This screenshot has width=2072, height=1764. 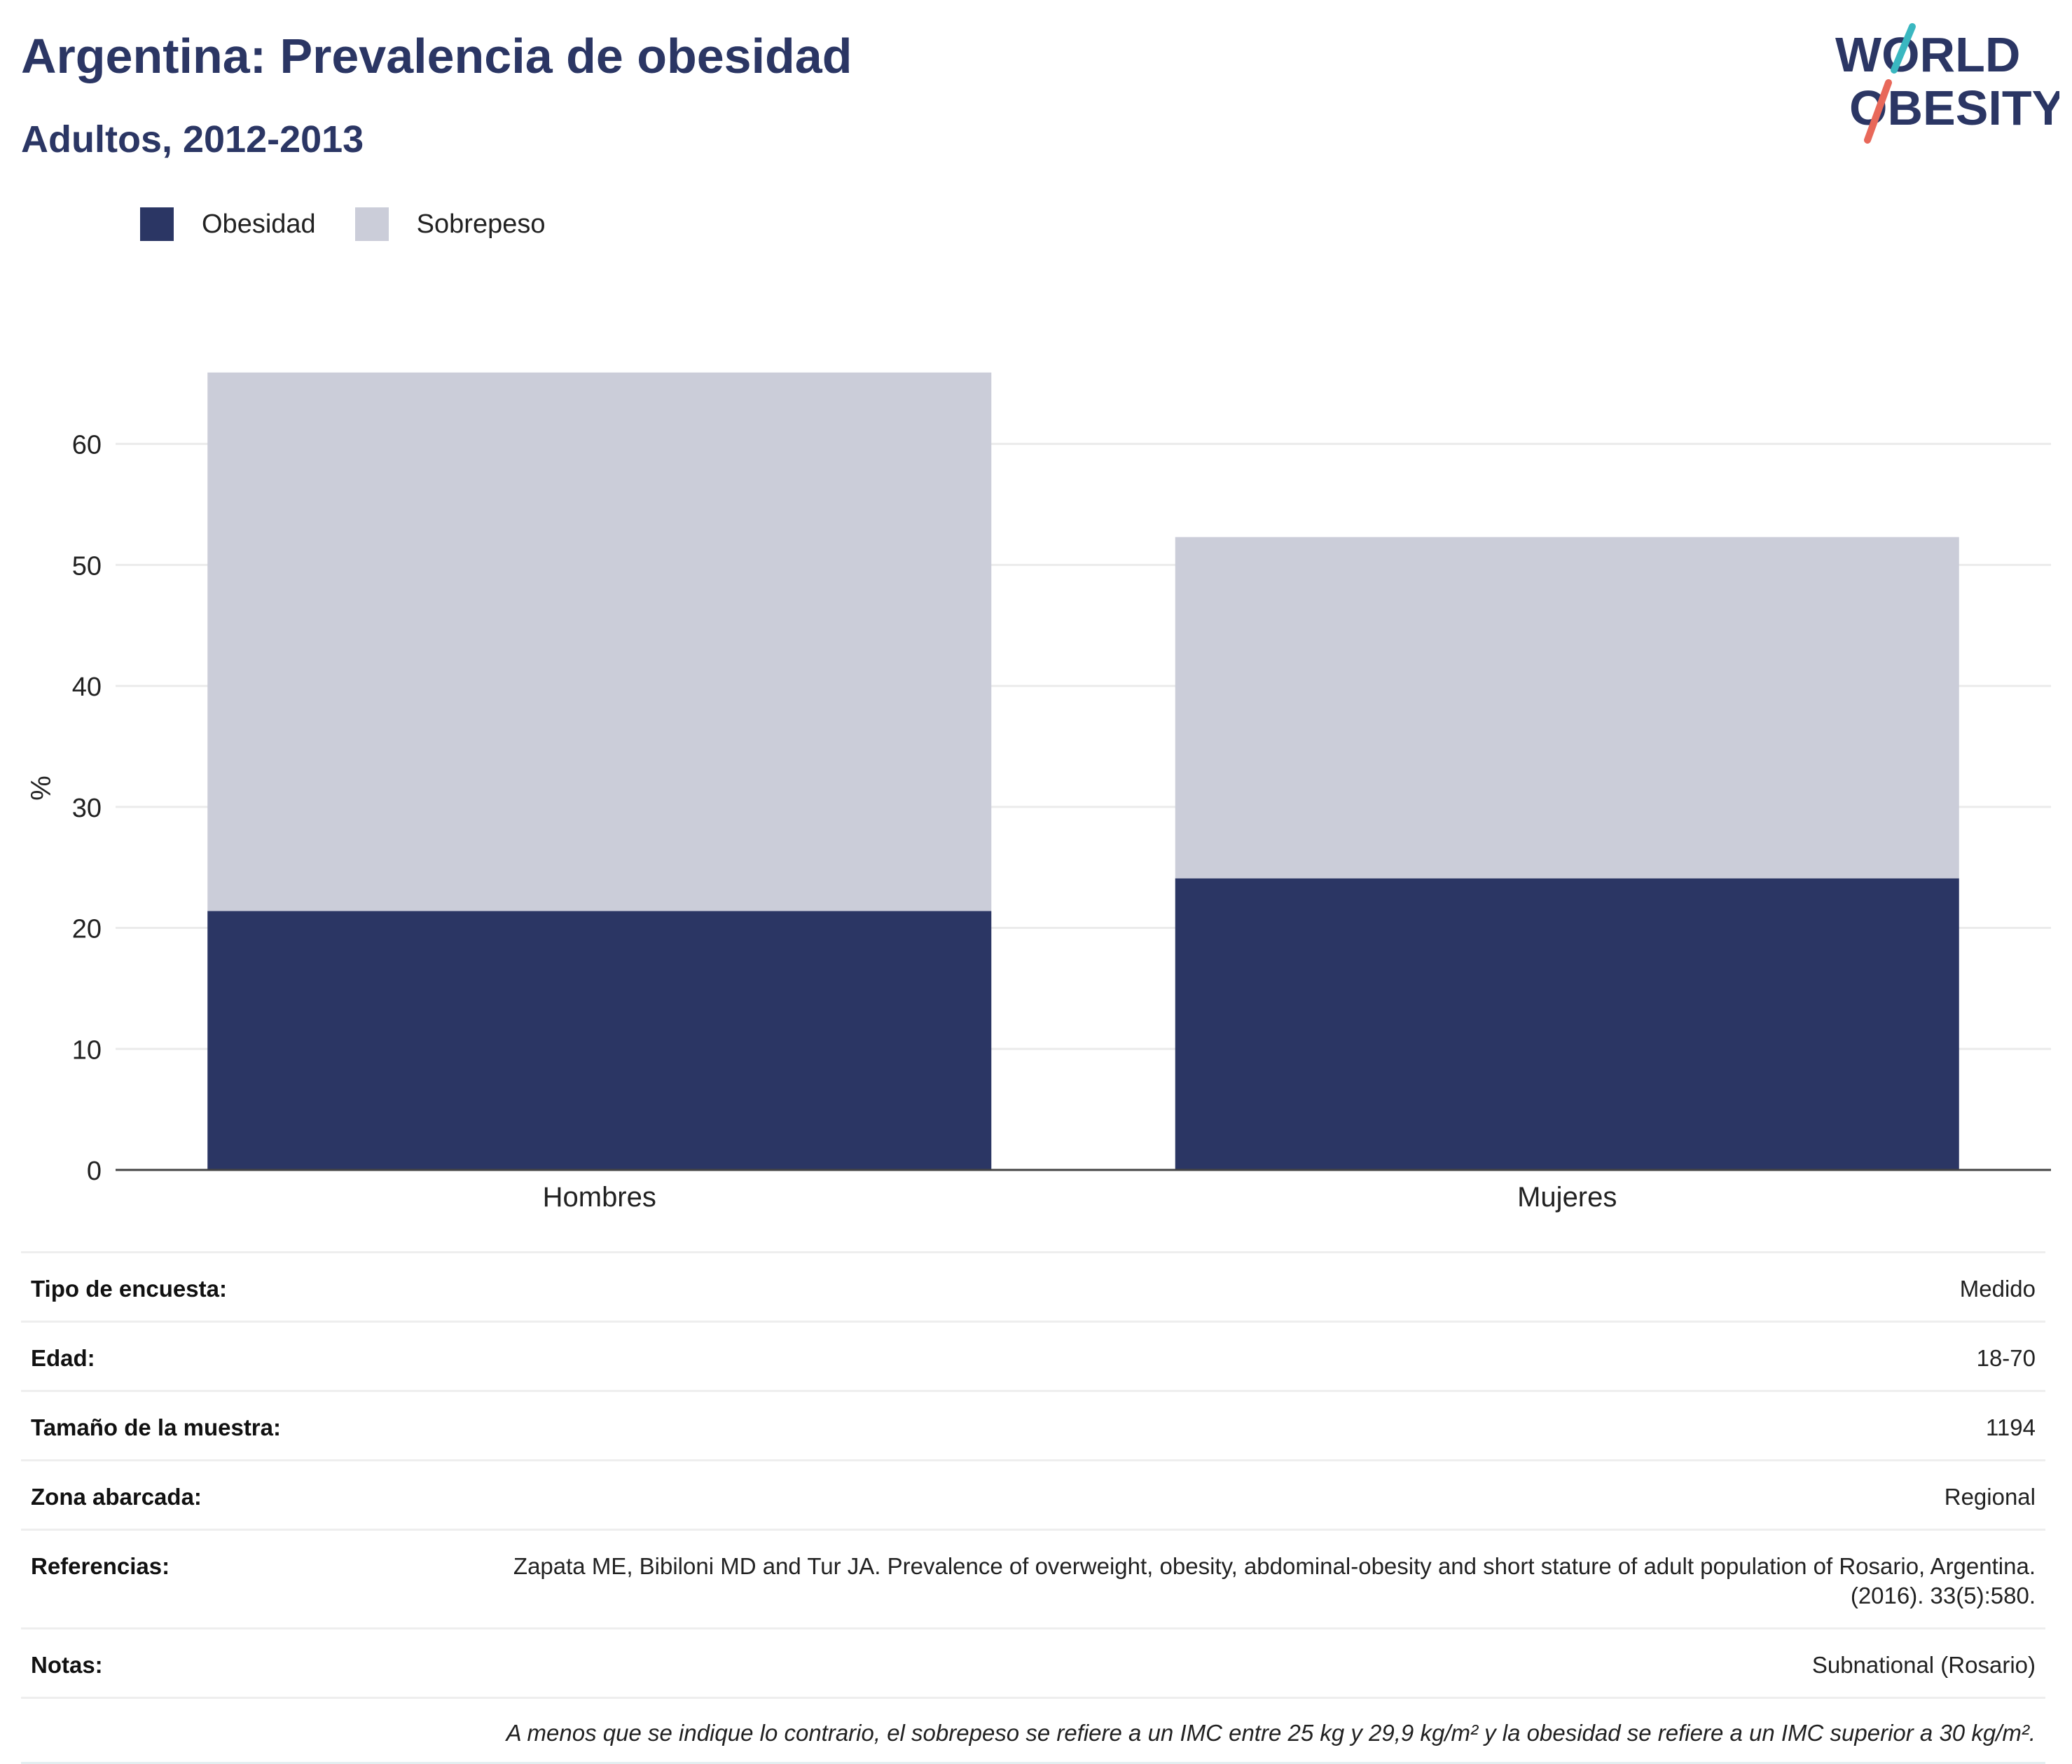 I want to click on meta-value: 1194, so click(x=2011, y=1427).